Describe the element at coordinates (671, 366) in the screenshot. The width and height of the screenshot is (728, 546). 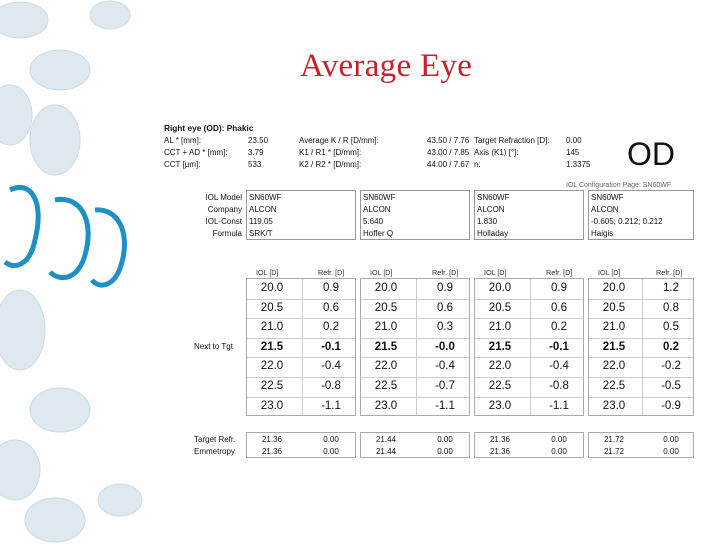
I see `refraction-value: -0.2` at that location.